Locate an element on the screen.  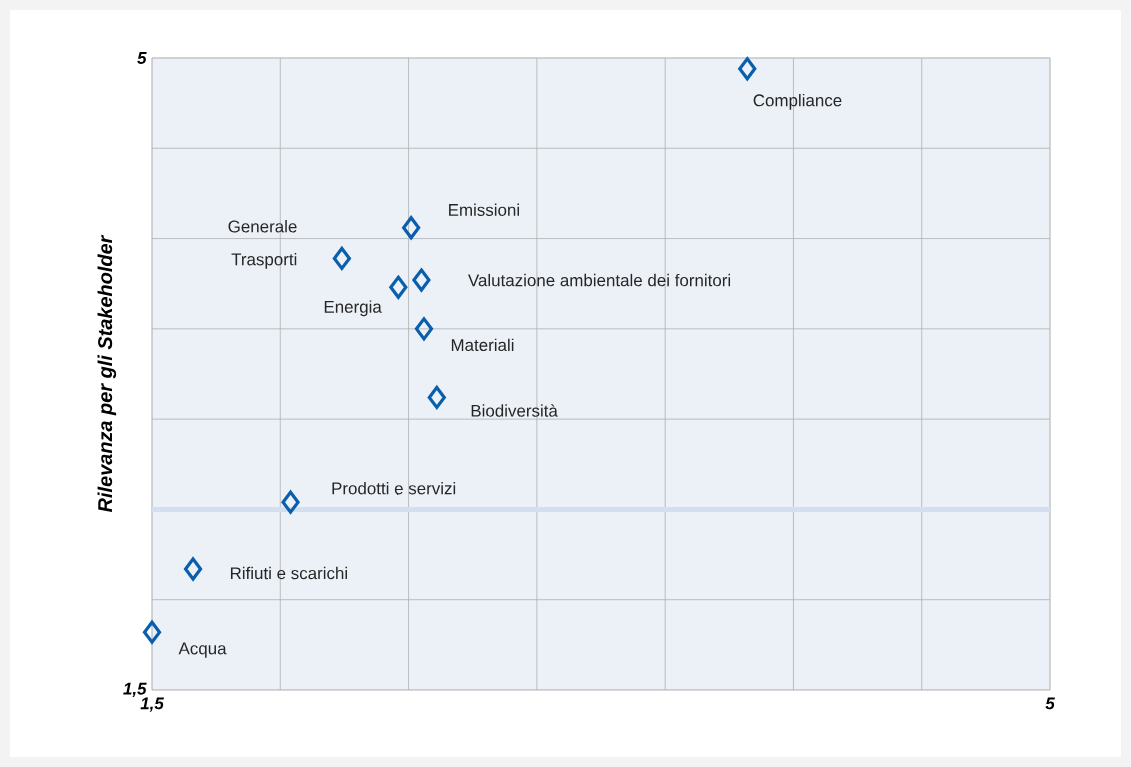
series-label: Compliance is located at coordinates (797, 101).